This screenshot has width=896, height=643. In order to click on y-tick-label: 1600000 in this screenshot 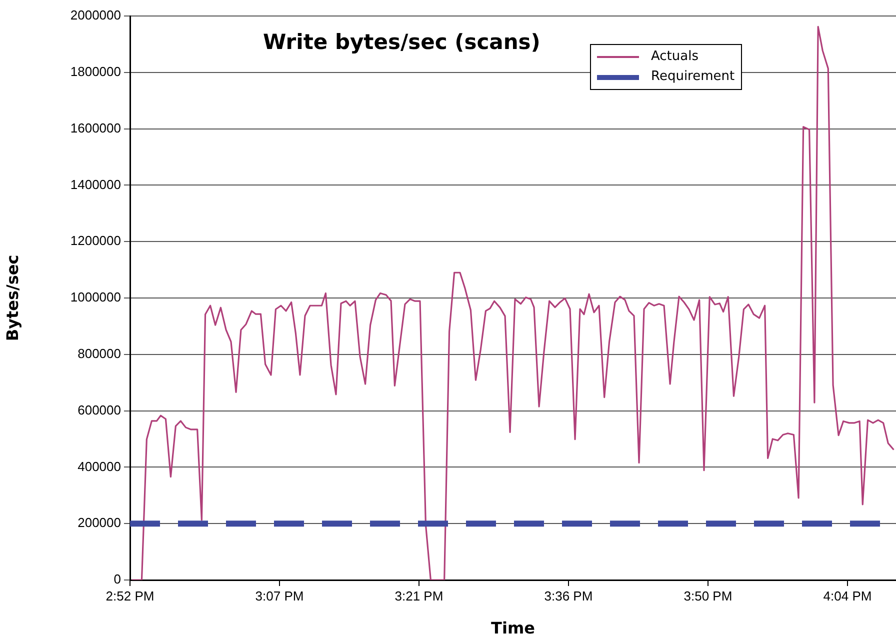, I will do `click(95, 128)`.